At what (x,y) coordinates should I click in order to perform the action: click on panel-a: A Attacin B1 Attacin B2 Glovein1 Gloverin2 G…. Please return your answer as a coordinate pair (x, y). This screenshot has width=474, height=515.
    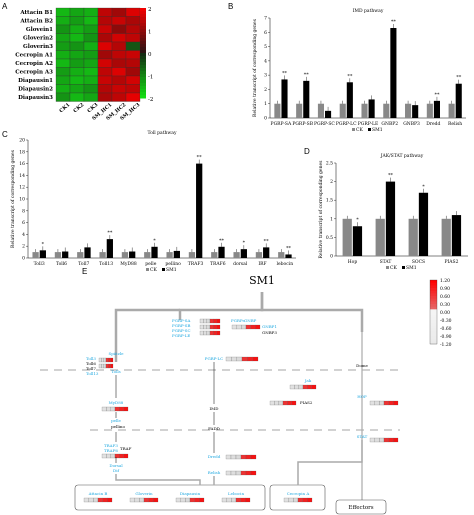
    Looking at the image, I should click on (80, 62).